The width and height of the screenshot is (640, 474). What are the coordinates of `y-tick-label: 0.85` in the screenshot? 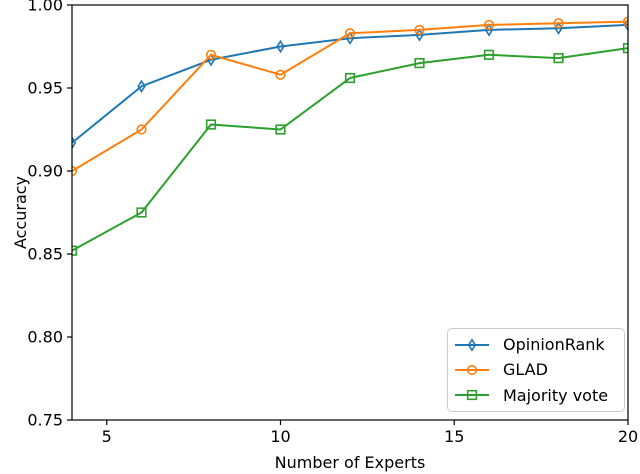 It's located at (45, 254).